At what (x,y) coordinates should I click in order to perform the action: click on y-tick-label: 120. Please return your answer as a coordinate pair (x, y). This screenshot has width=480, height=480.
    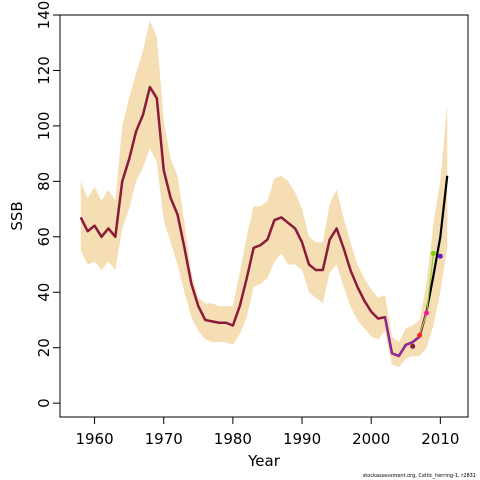
    Looking at the image, I should click on (44, 70).